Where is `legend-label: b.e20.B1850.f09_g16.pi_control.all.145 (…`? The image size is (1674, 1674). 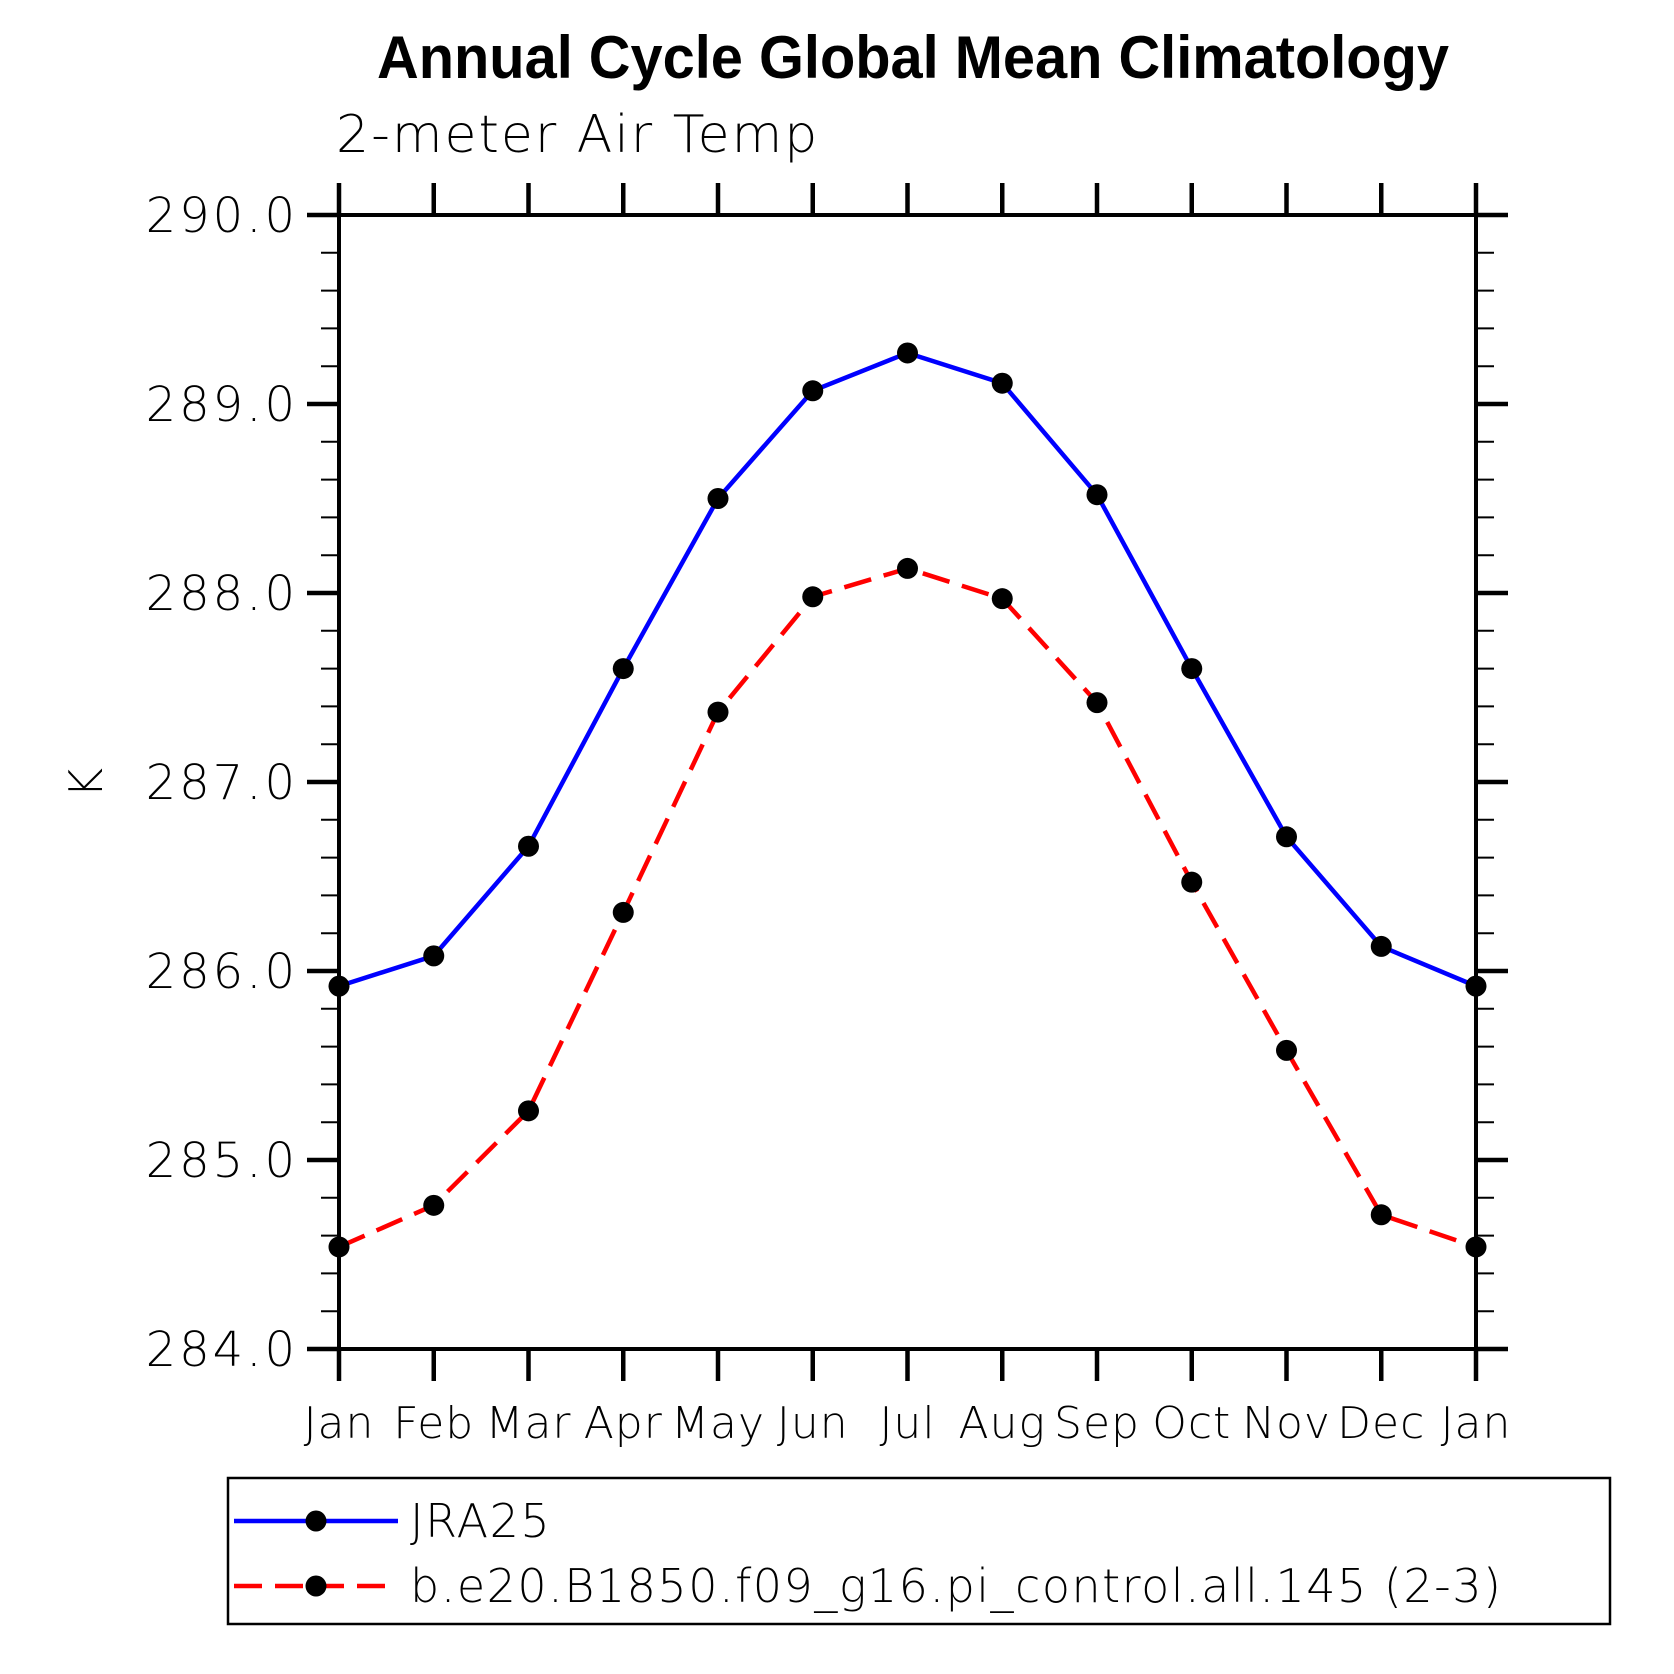
legend-label: b.e20.B1850.f09_g16.pi_control.all.145 (… is located at coordinates (956, 1586).